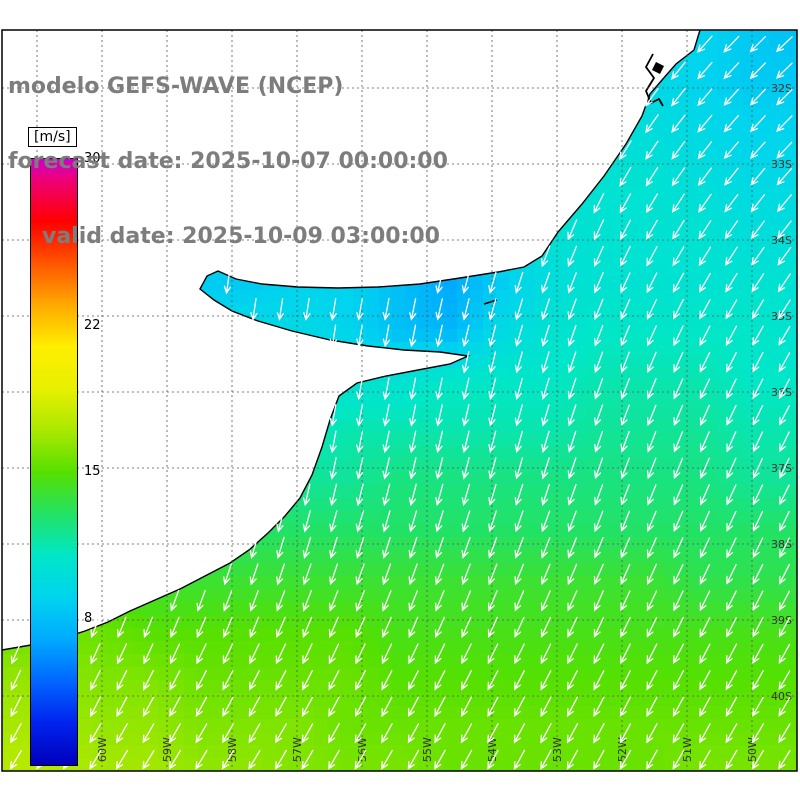 The height and width of the screenshot is (800, 800). I want to click on svg-text: 33S, so click(781, 164).